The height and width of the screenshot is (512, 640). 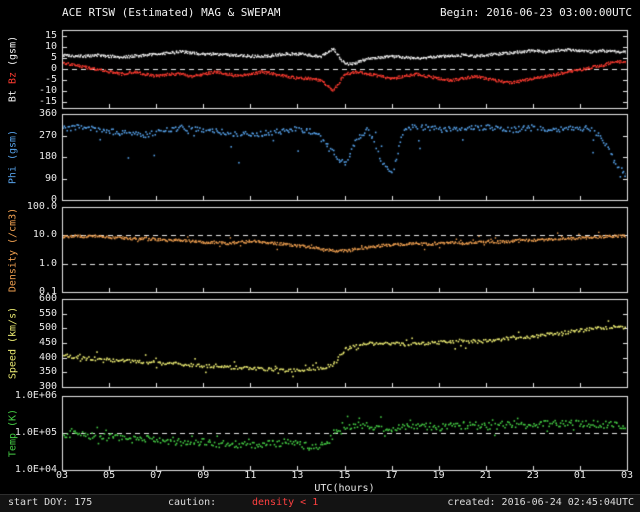 What do you see at coordinates (192, 502) in the screenshot?
I see `caution-label: caution:` at bounding box center [192, 502].